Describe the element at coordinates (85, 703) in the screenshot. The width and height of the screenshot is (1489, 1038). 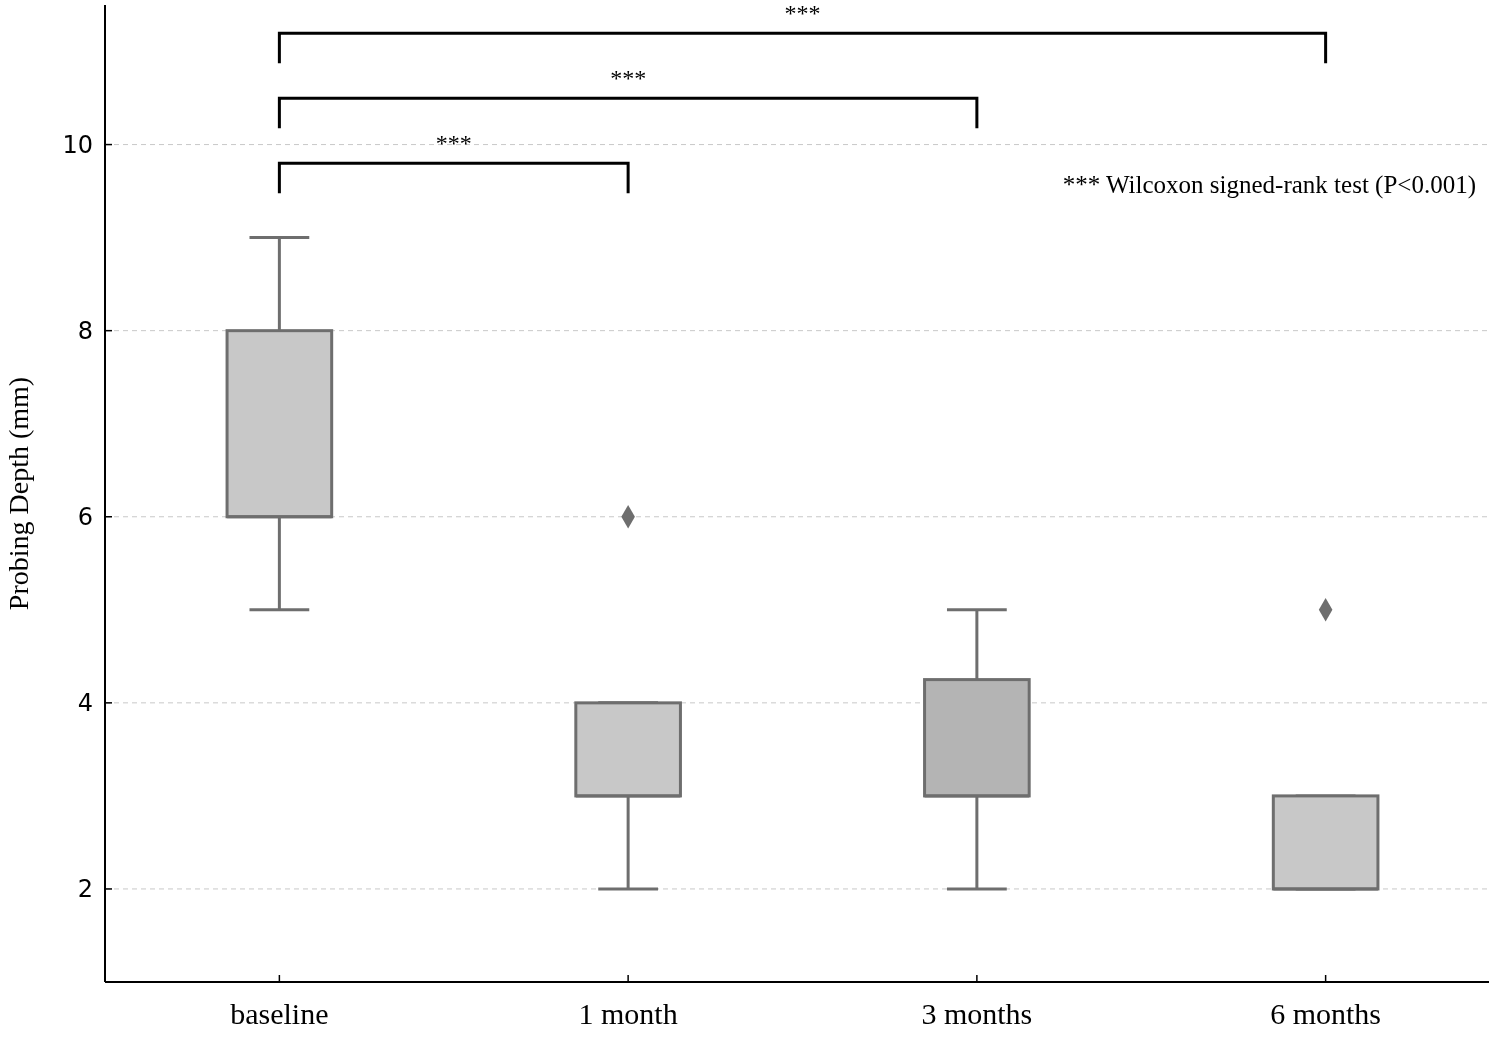
I see `y-tick-label: 4` at that location.